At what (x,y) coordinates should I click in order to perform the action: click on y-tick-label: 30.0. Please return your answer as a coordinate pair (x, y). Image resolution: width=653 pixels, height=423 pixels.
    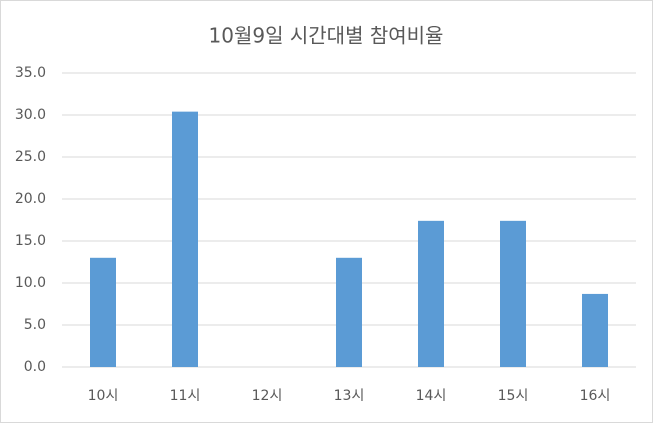
    Looking at the image, I should click on (30, 115).